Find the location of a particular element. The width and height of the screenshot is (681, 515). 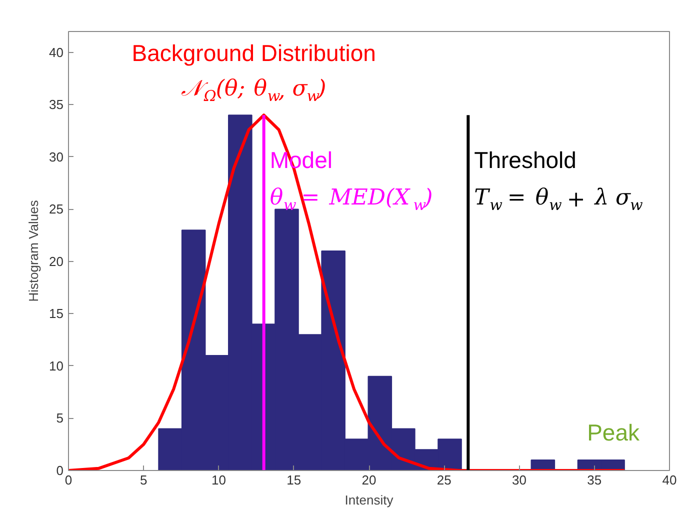

x-tick-label: 20 is located at coordinates (369, 480).